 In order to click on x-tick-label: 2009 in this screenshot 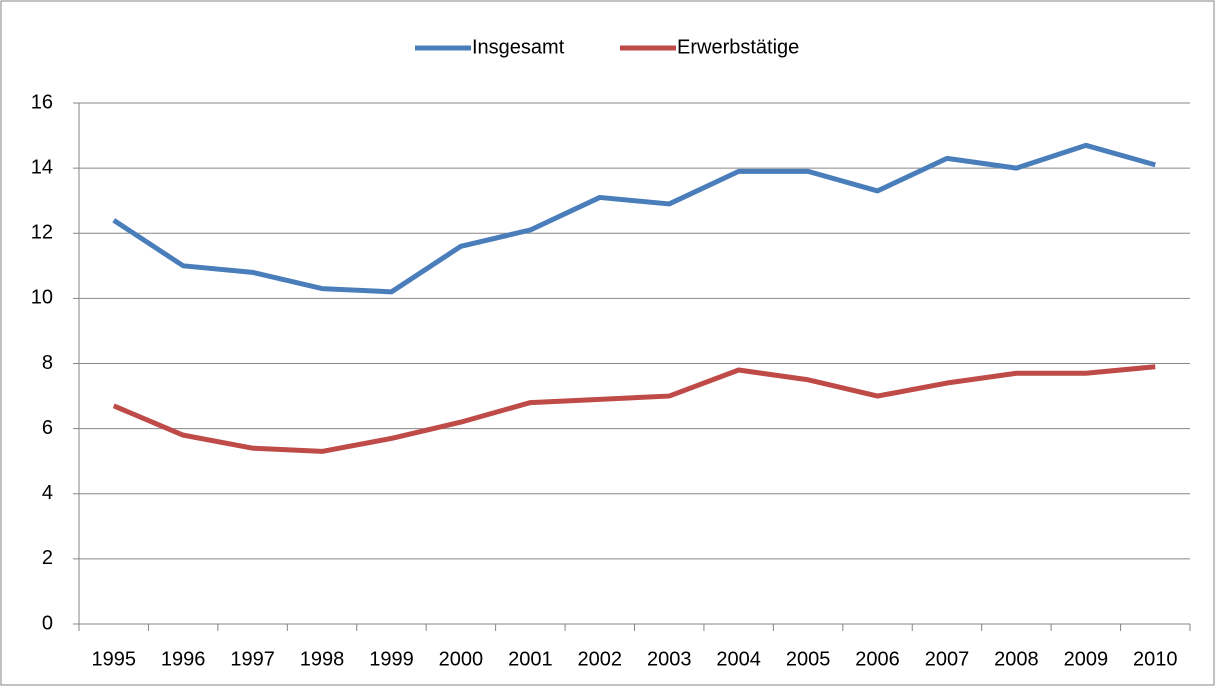, I will do `click(1086, 659)`.